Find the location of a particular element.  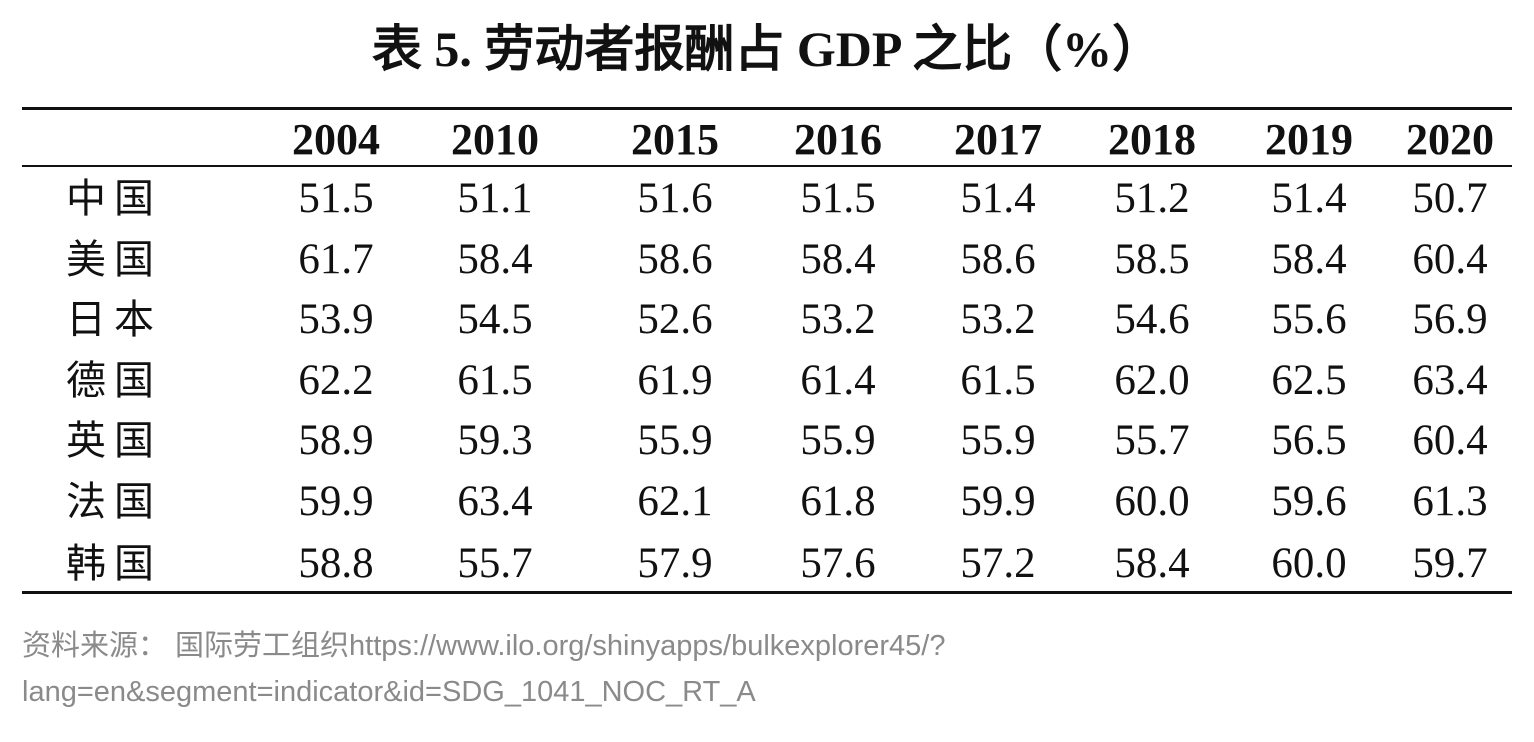

column-header-year: 2017 is located at coordinates (998, 139).